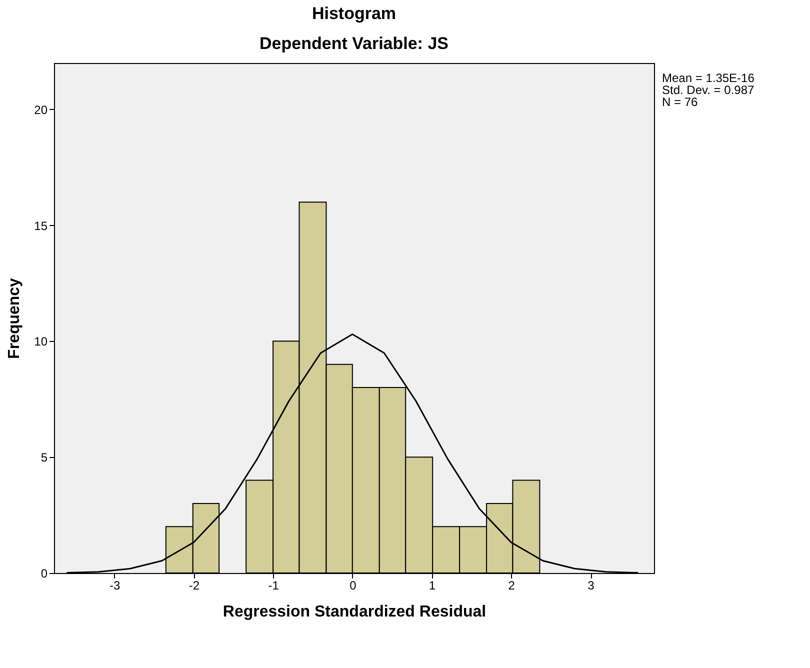 Image resolution: width=810 pixels, height=668 pixels. What do you see at coordinates (591, 585) in the screenshot?
I see `x-tick-label: 3` at bounding box center [591, 585].